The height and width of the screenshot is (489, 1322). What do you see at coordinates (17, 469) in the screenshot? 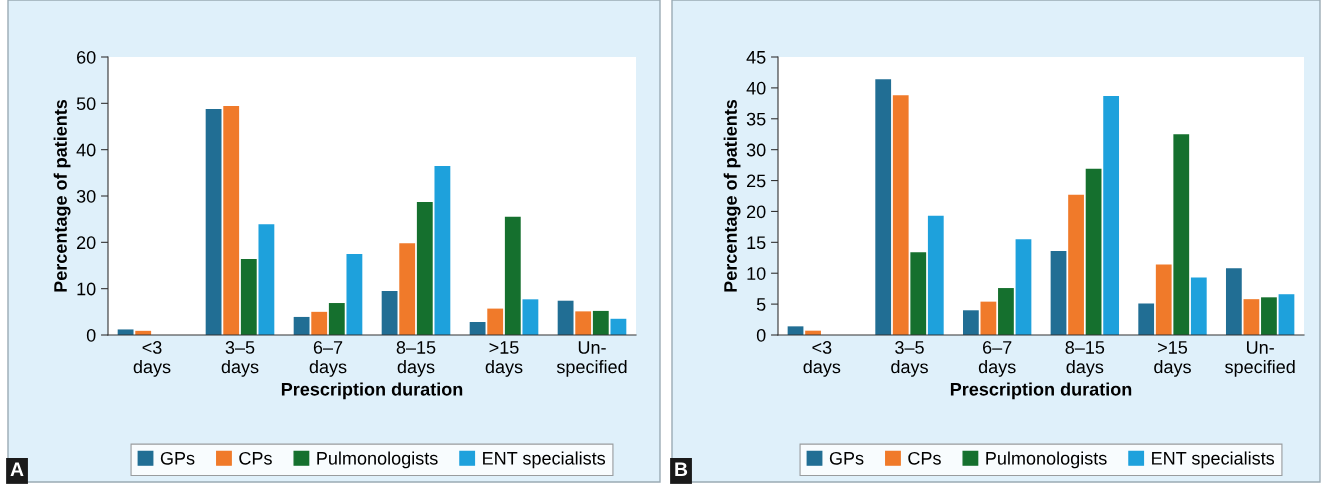
I see `text: A` at bounding box center [17, 469].